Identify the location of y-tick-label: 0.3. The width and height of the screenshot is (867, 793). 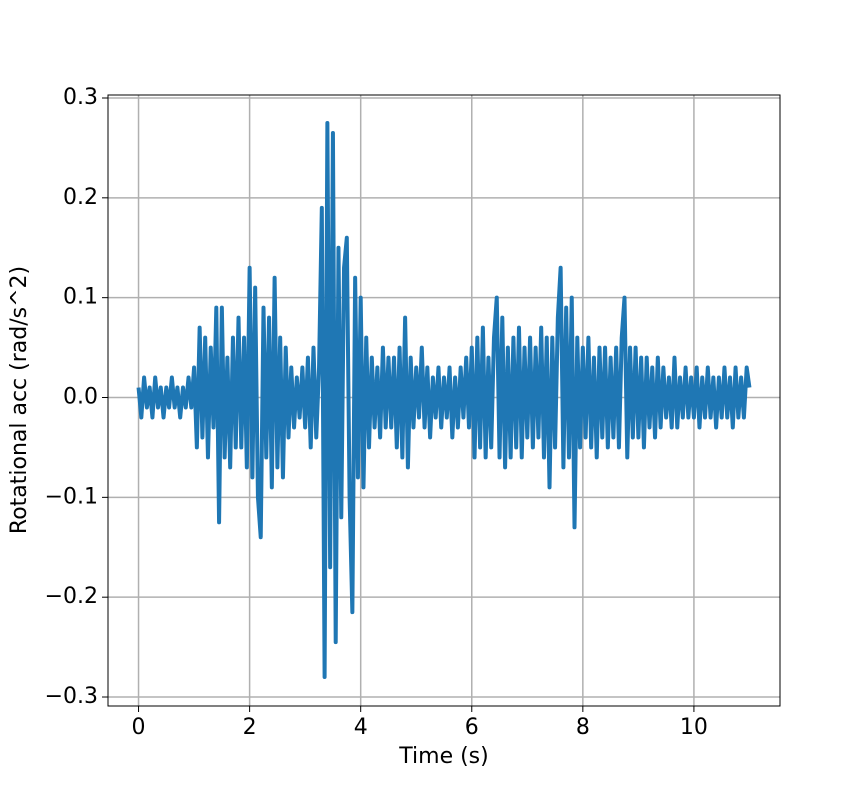
(80, 97).